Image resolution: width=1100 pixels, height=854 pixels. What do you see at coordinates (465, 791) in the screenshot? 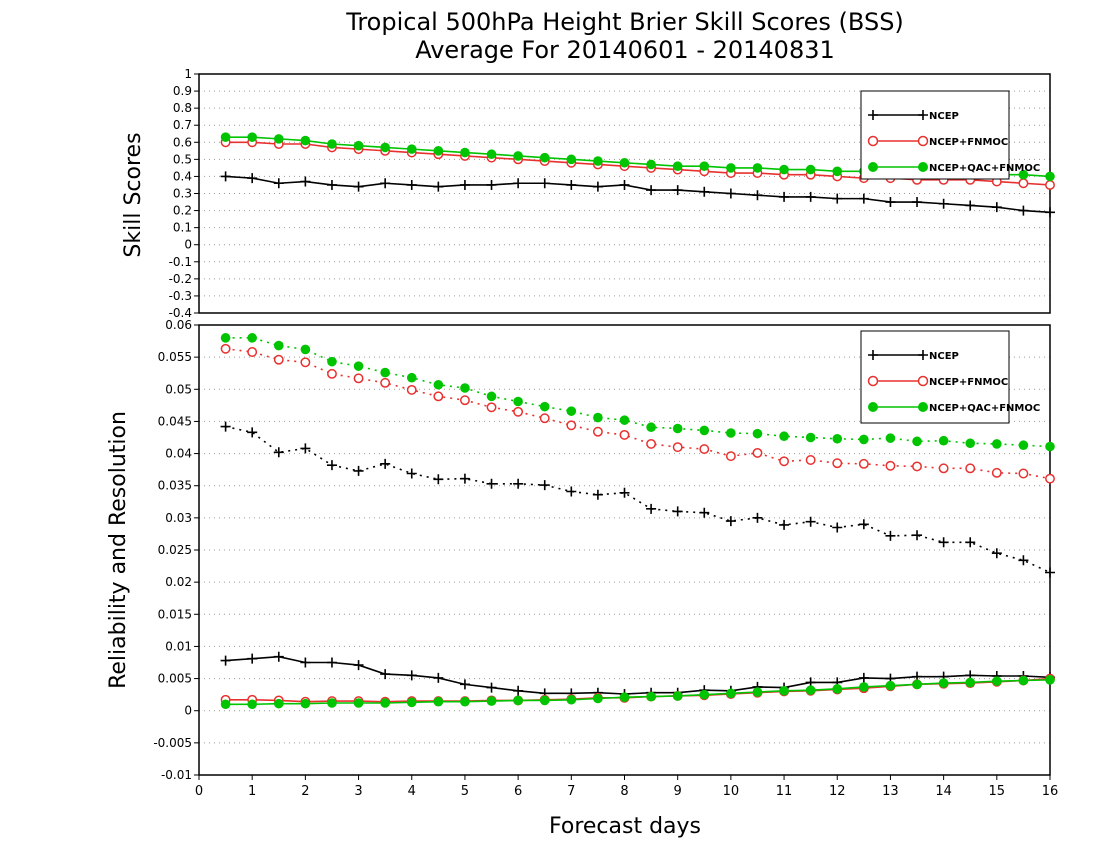
I see `x-tick-label: 5` at bounding box center [465, 791].